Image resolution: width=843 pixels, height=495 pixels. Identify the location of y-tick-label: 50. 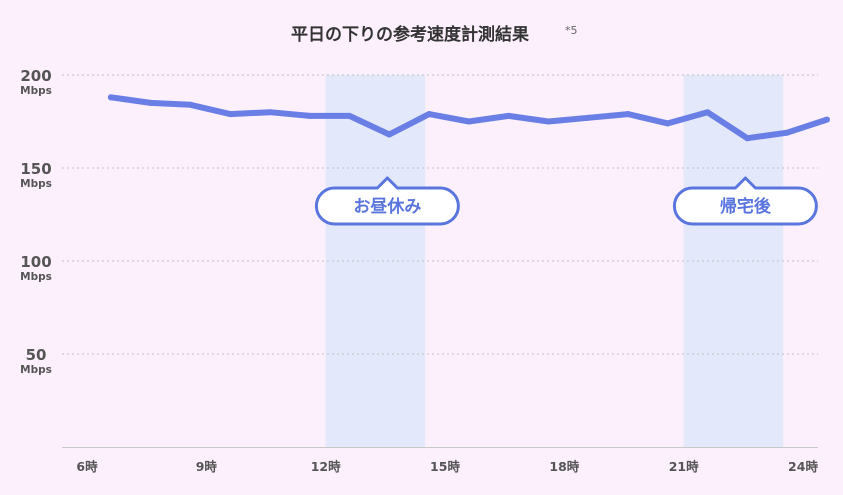
(36, 355).